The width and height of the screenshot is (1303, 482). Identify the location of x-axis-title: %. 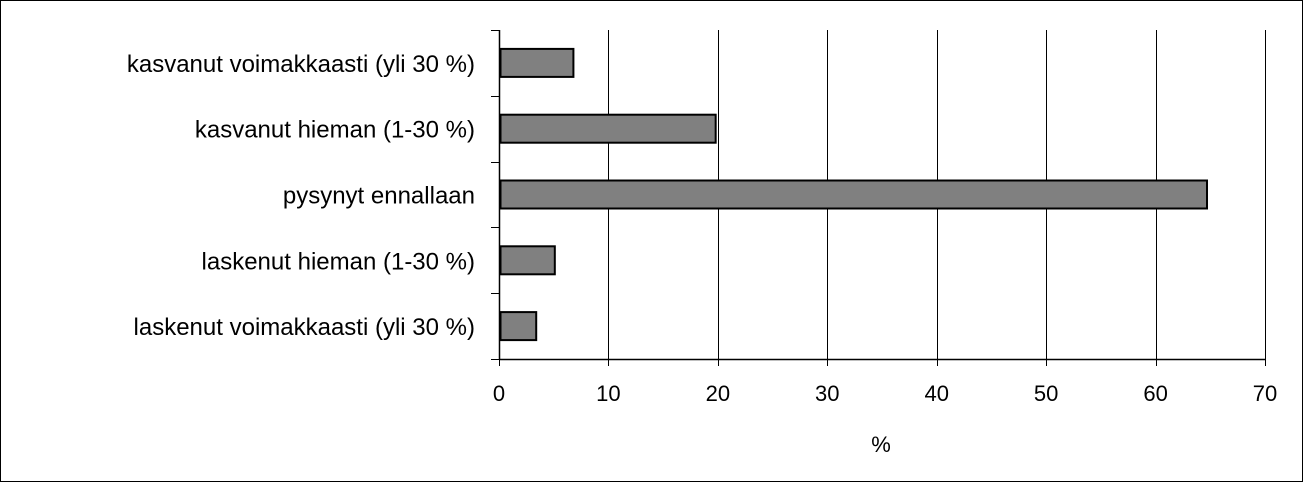
(881, 444).